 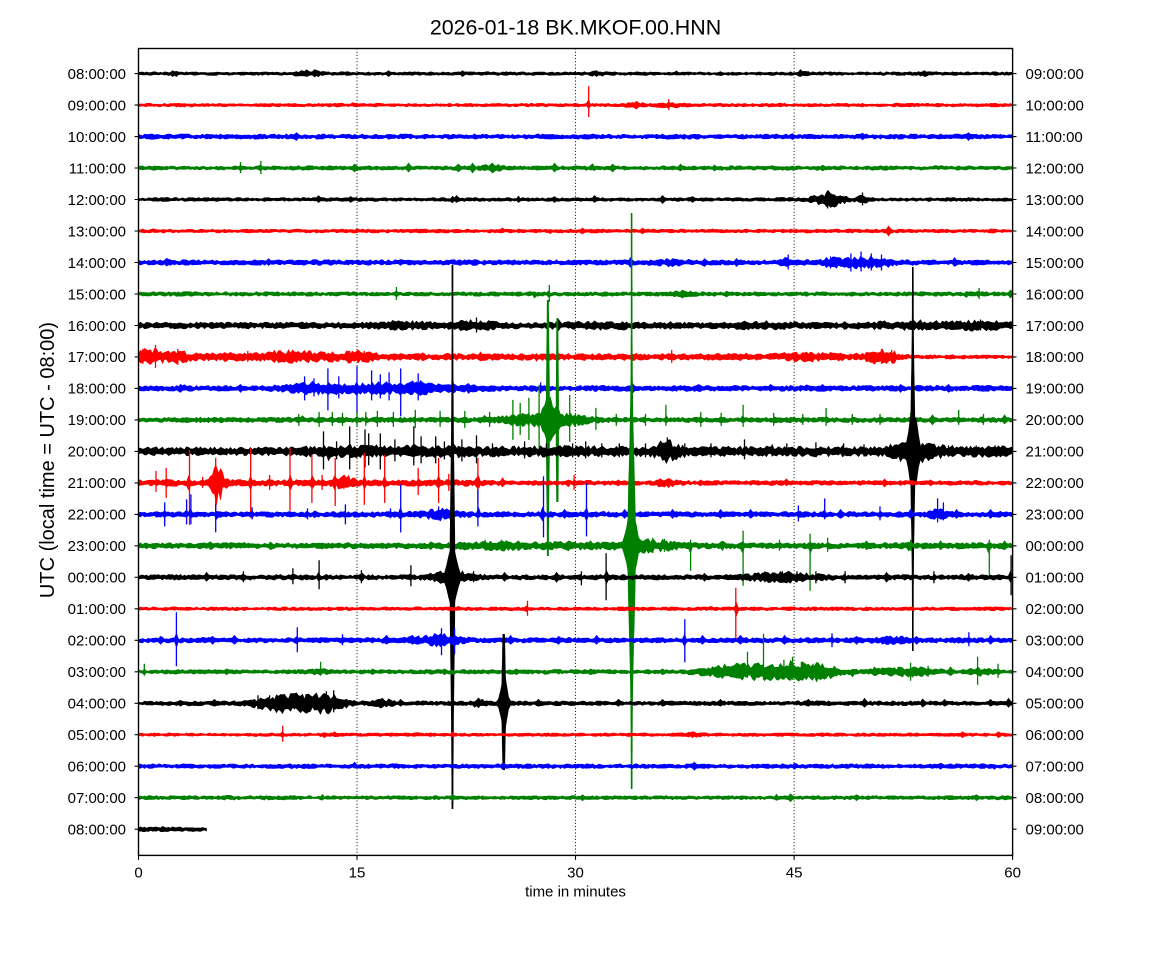 What do you see at coordinates (357, 873) in the screenshot?
I see `svg-text: 15` at bounding box center [357, 873].